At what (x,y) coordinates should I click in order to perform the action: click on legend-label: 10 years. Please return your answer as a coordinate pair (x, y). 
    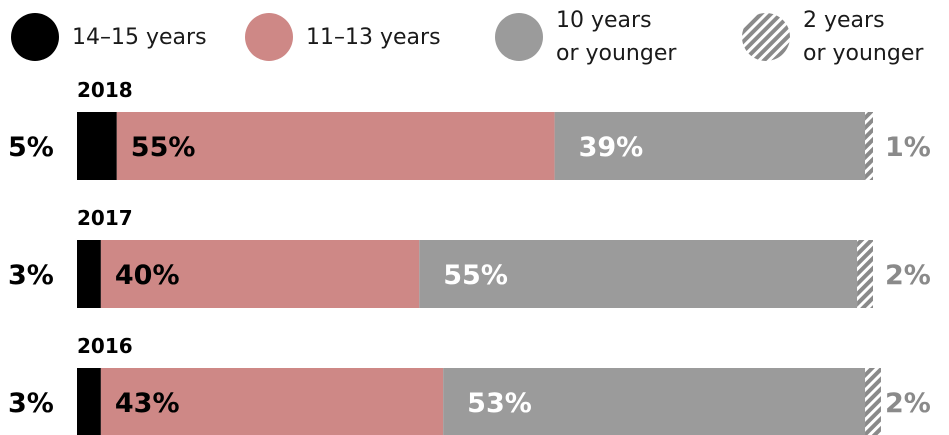
    Looking at the image, I should click on (604, 20).